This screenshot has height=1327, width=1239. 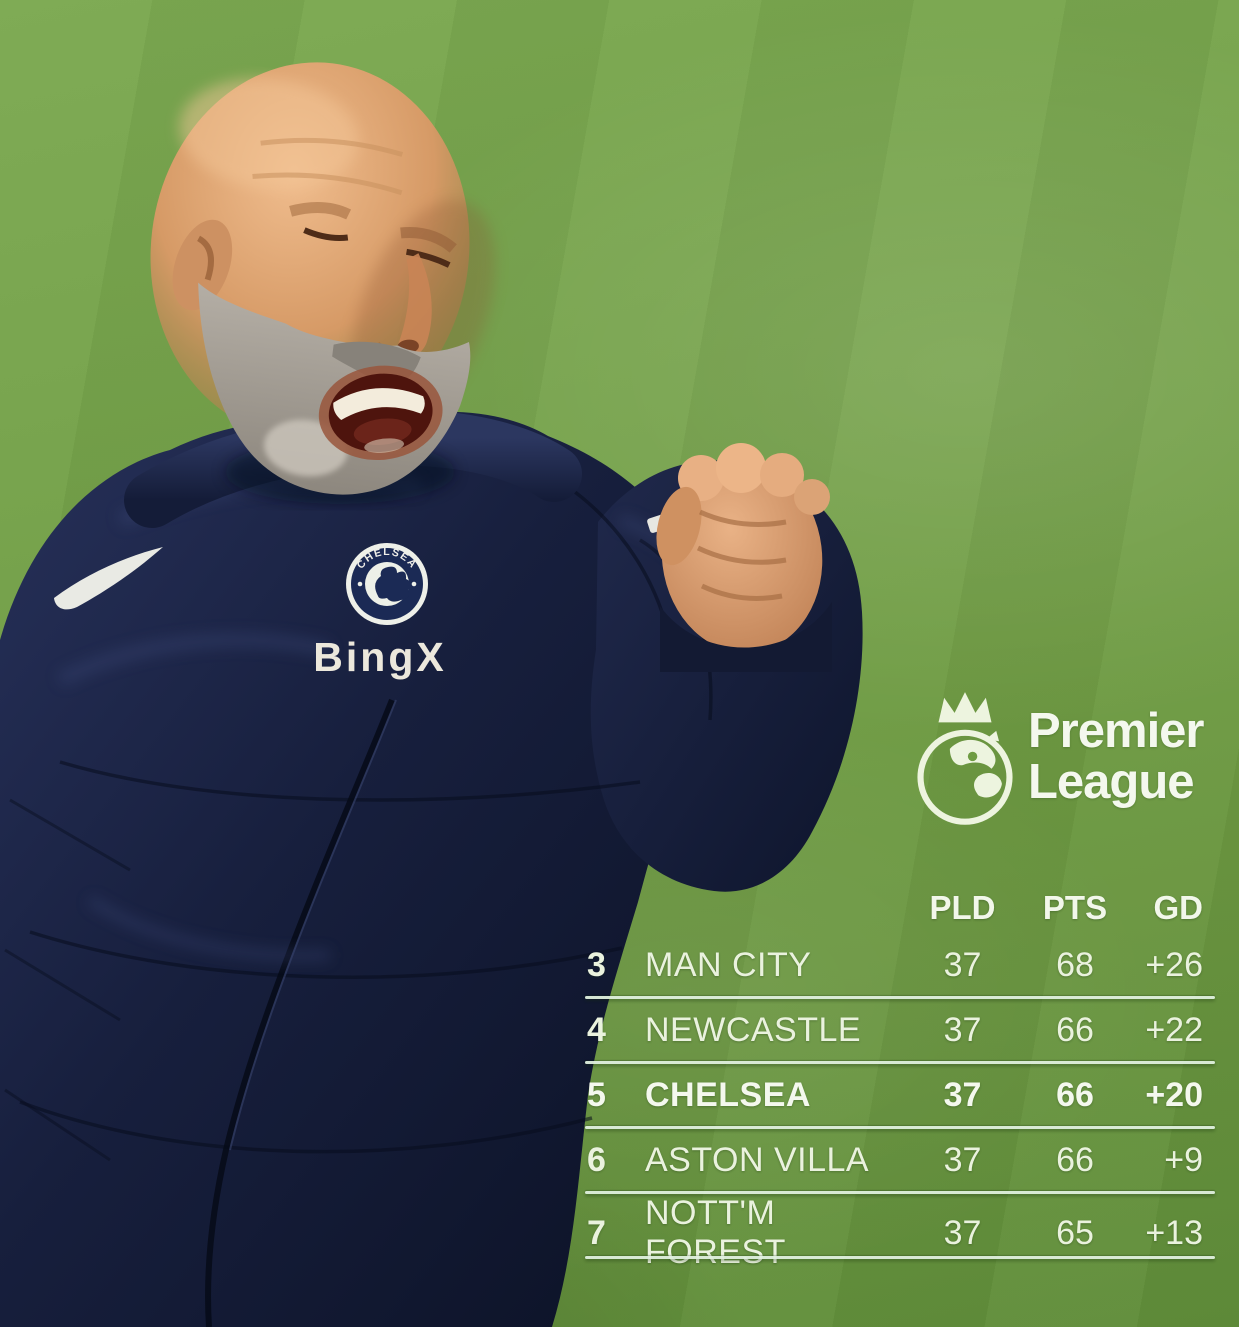 I want to click on open-mouth, so click(x=380, y=413).